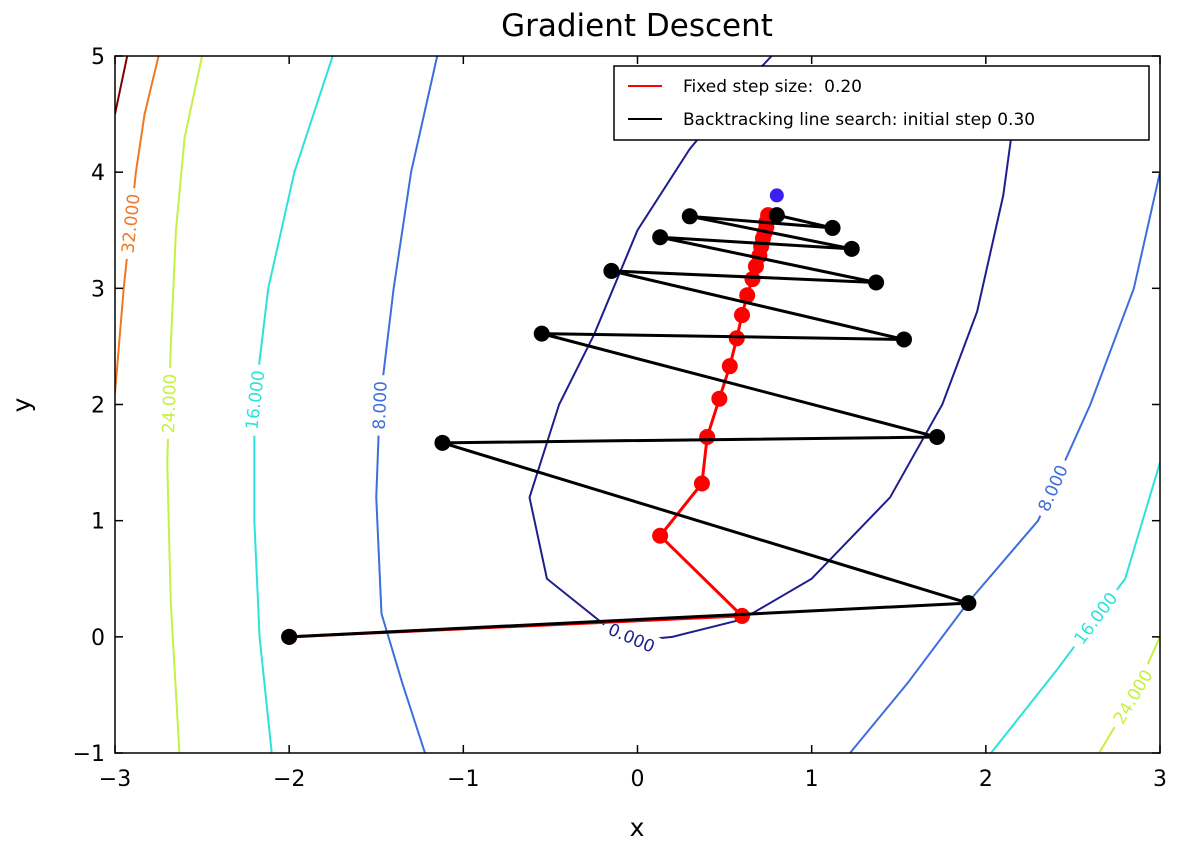 Image resolution: width=1179 pixels, height=845 pixels. Describe the element at coordinates (98, 638) in the screenshot. I see `y-tick-label: 0` at that location.